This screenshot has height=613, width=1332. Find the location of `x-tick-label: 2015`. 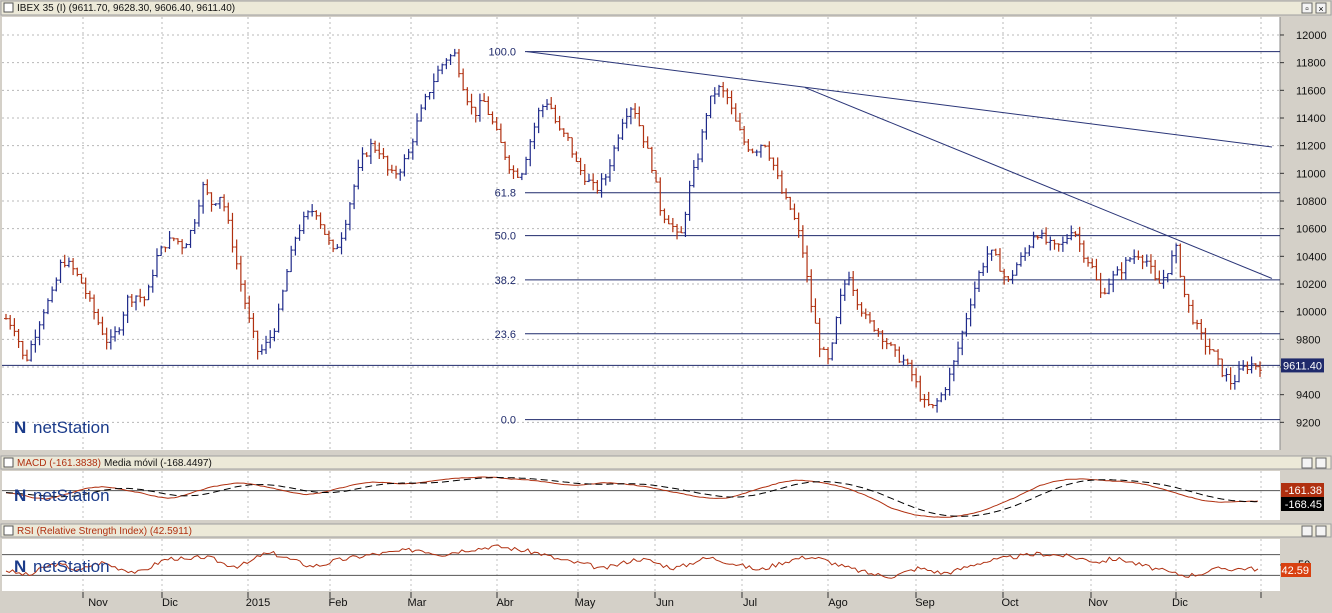

x-tick-label: 2015 is located at coordinates (258, 603).